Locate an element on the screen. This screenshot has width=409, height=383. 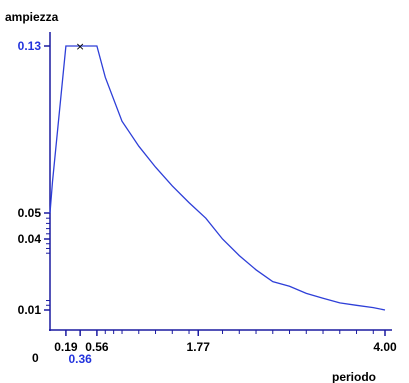
y-tick-label: 0.04 is located at coordinates (30, 239).